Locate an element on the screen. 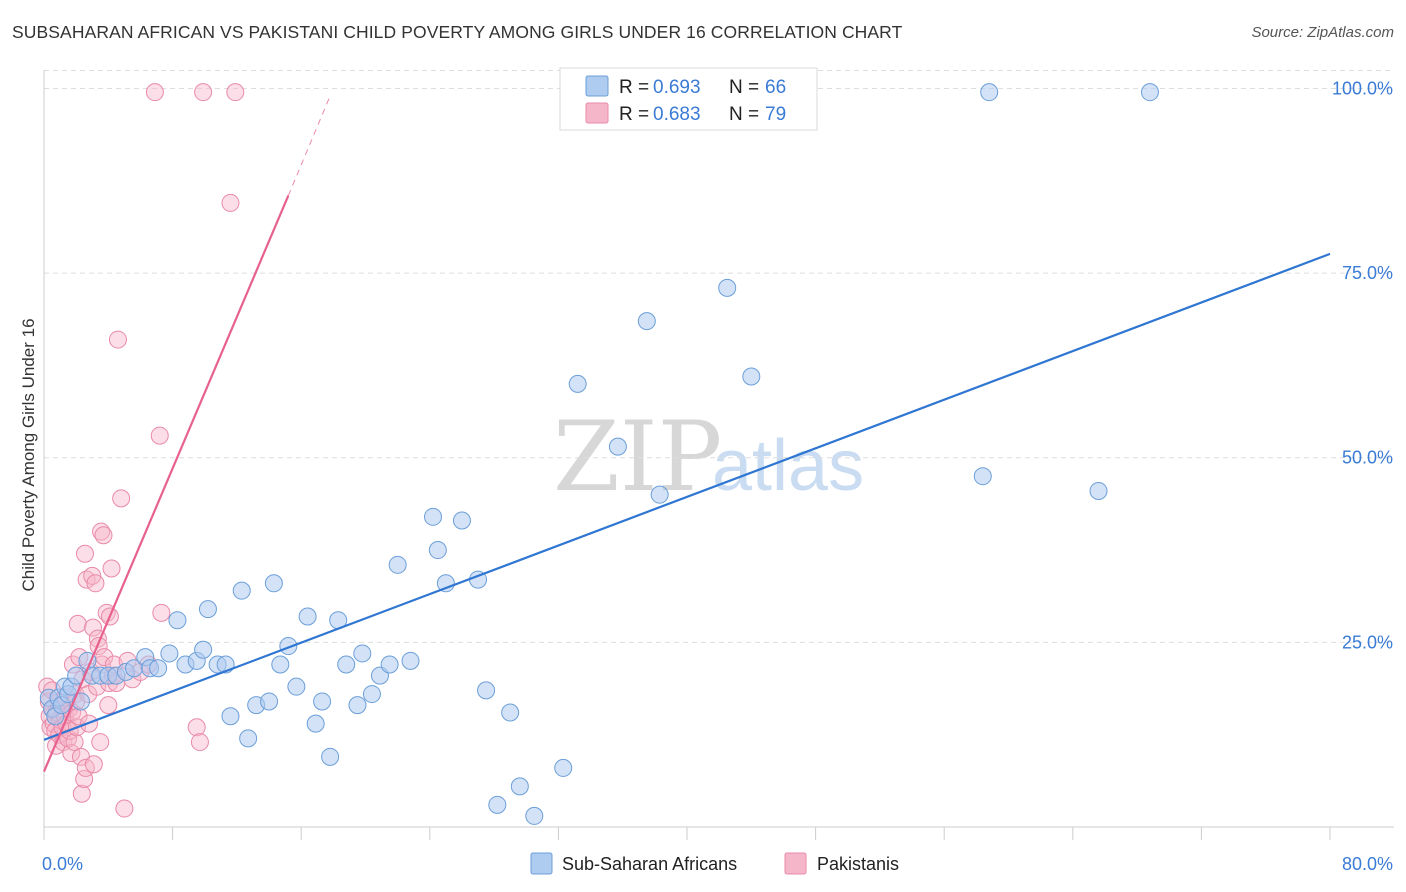  y-tick-label-3: 100.0% is located at coordinates (1362, 88).